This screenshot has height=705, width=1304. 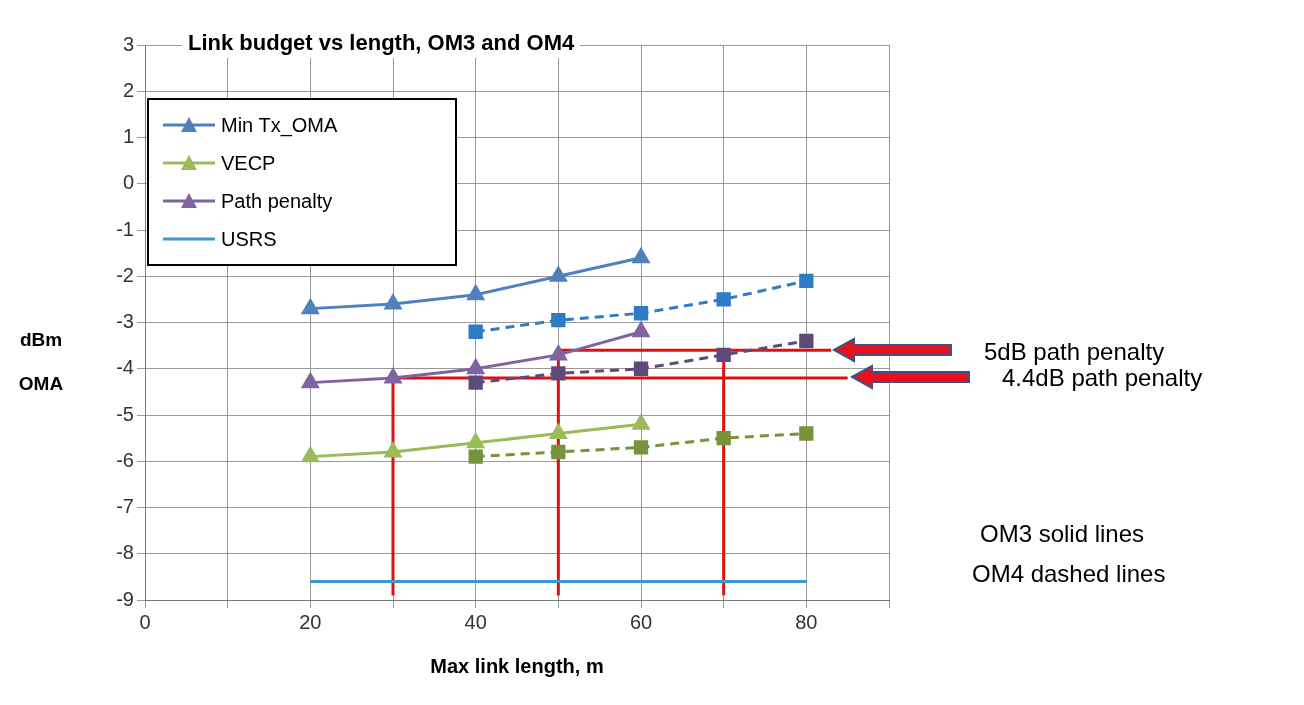 What do you see at coordinates (279, 125) in the screenshot?
I see `legend-label: Min Tx_OMA` at bounding box center [279, 125].